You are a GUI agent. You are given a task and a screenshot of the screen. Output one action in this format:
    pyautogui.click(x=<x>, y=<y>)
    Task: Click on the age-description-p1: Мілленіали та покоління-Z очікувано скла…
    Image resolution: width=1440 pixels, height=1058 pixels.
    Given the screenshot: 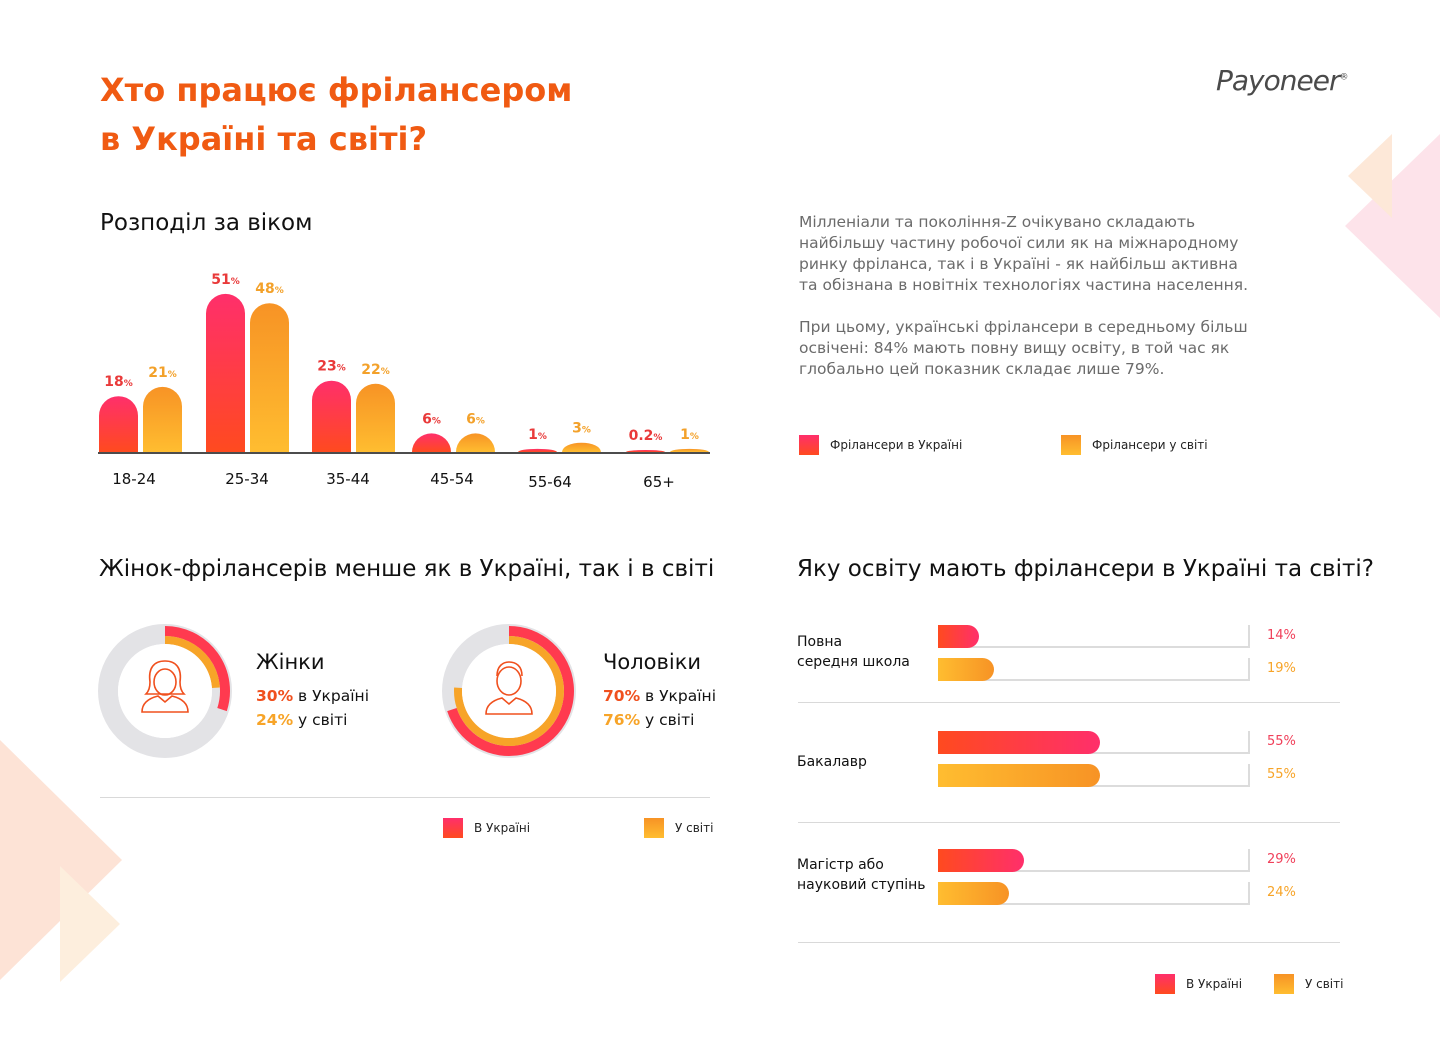 What is the action you would take?
    pyautogui.click(x=1024, y=253)
    